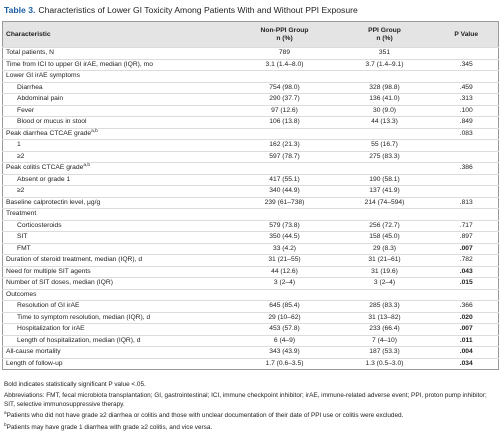  I want to click on value-cell: 328 (98.8), so click(384, 87).